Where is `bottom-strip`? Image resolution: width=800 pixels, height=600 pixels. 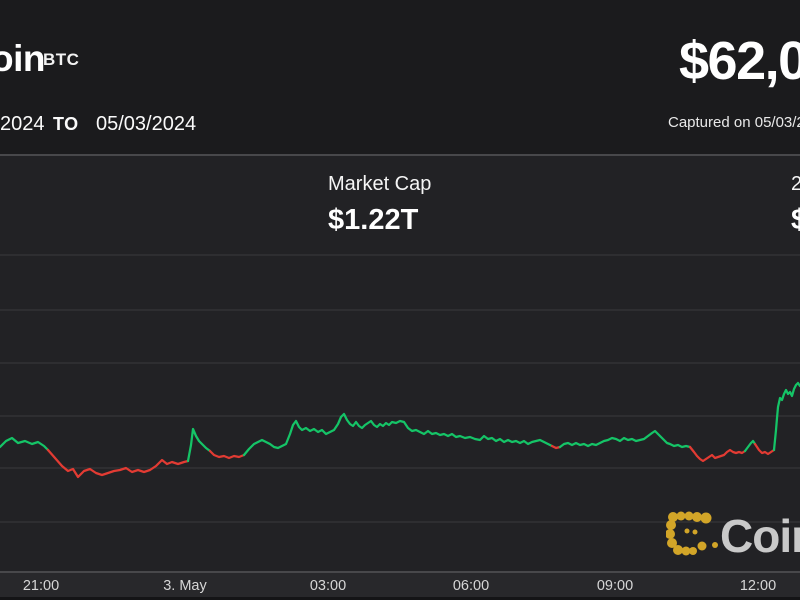
bottom-strip is located at coordinates (400, 598).